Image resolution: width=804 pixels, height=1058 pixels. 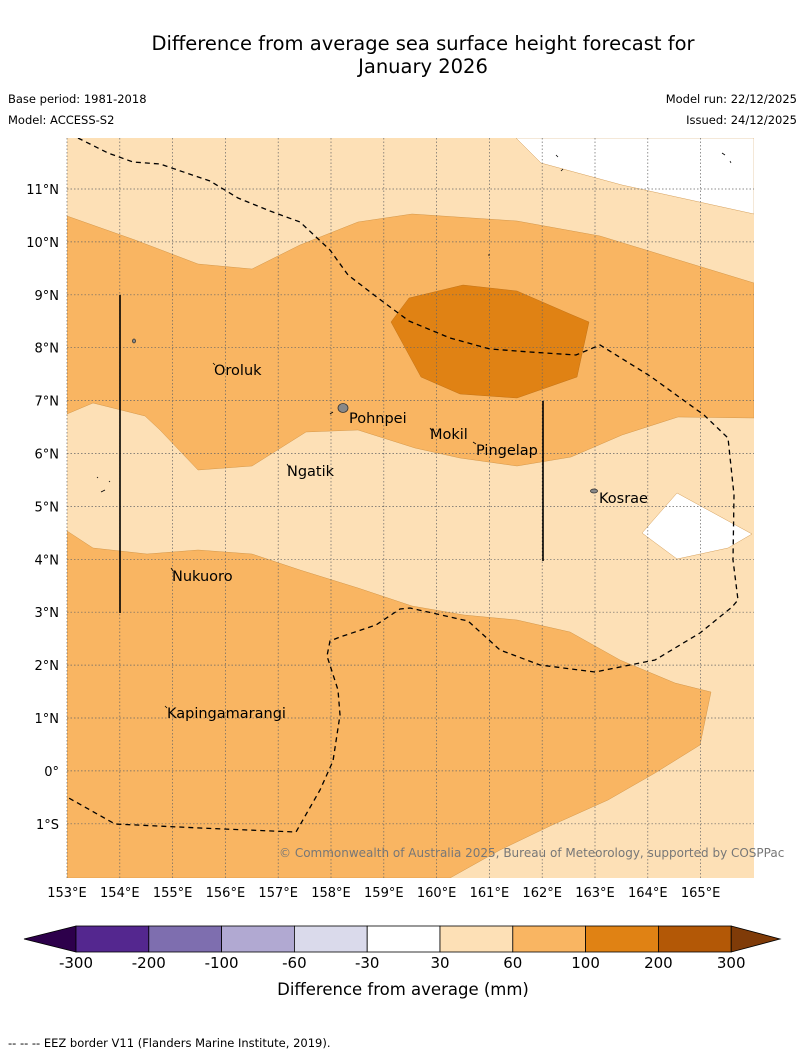 I want to click on colorbar-tick-label: 300, so click(x=731, y=963).